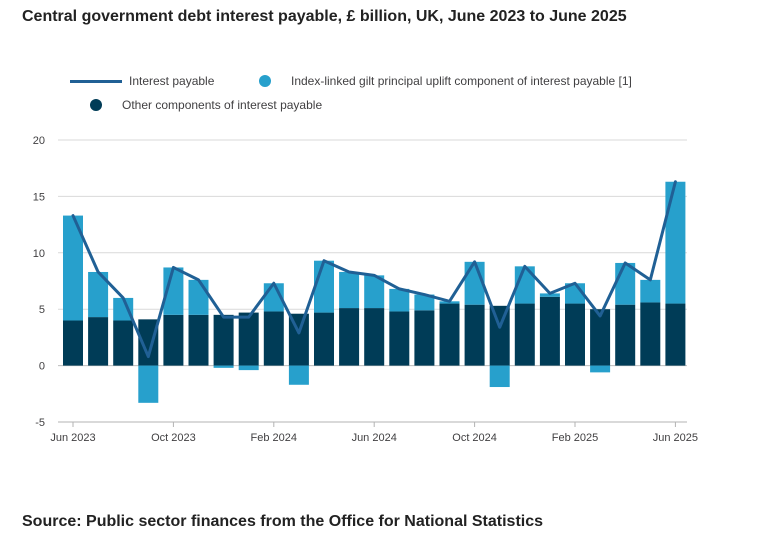 This screenshot has height=550, width=769. Describe the element at coordinates (39, 197) in the screenshot. I see `y-tick-label: 15` at that location.